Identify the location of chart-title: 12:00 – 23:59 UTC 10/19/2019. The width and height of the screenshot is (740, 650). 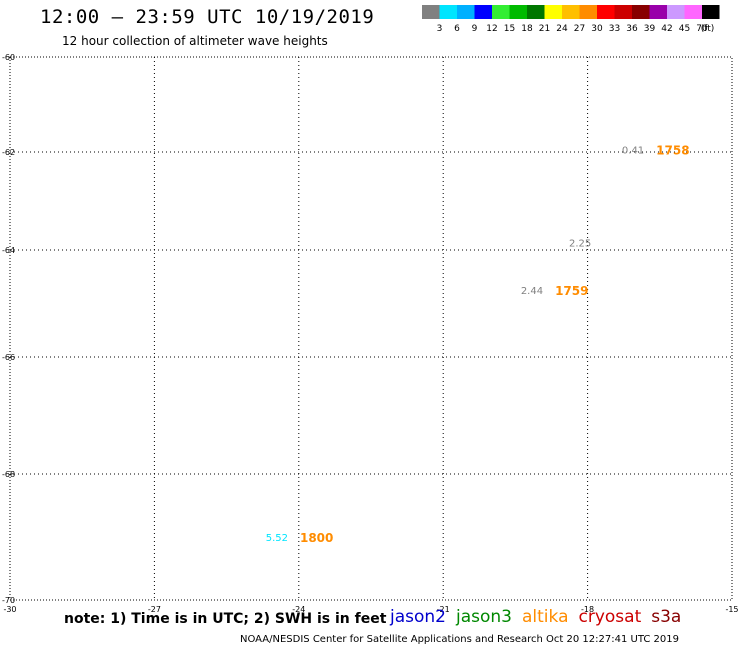
(207, 17).